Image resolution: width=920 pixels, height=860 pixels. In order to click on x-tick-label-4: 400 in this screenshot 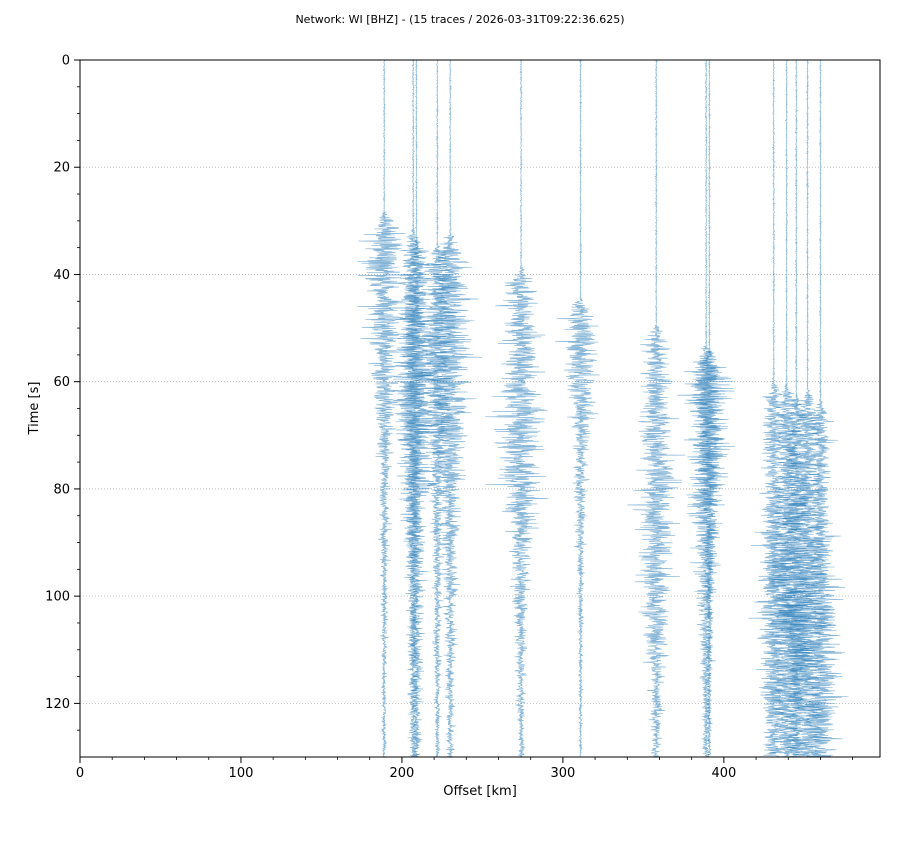, I will do `click(723, 773)`.